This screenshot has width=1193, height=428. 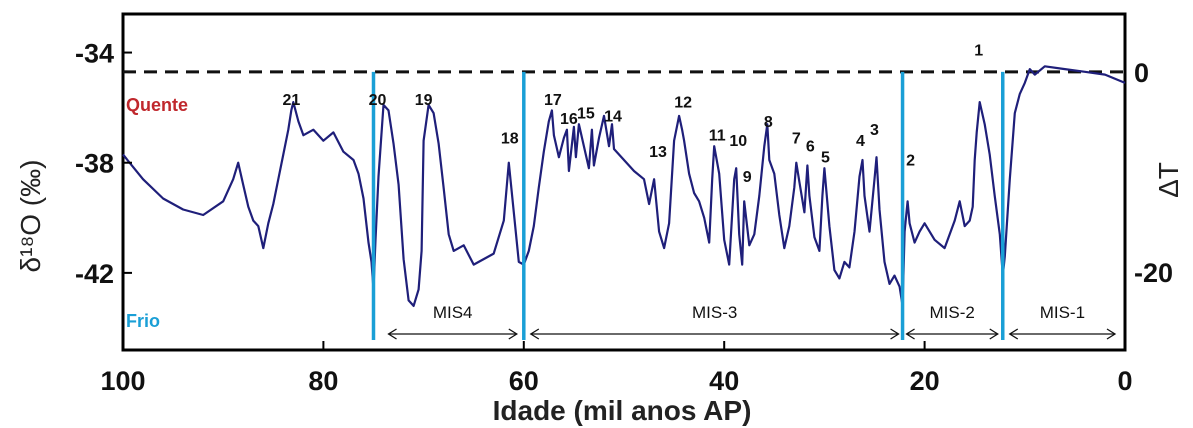 What do you see at coordinates (94, 54) in the screenshot?
I see `y-tick-label-left-0: -34` at bounding box center [94, 54].